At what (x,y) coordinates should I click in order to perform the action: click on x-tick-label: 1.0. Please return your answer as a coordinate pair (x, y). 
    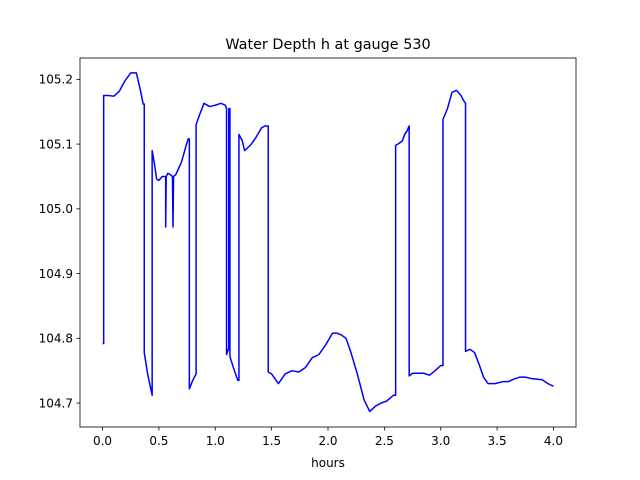
    Looking at the image, I should click on (215, 441).